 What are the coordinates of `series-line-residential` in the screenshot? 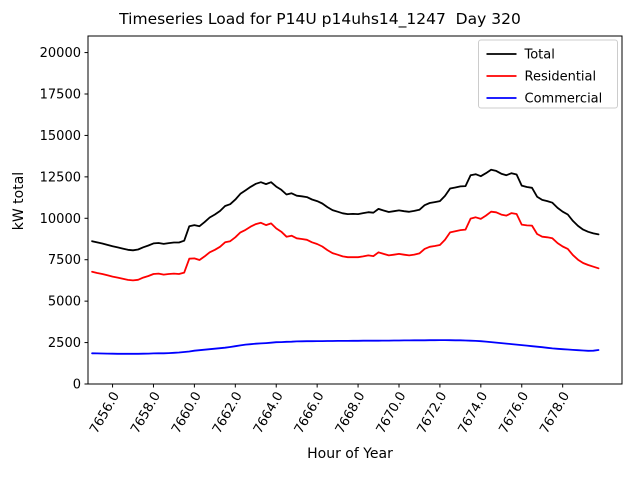 It's located at (345, 246).